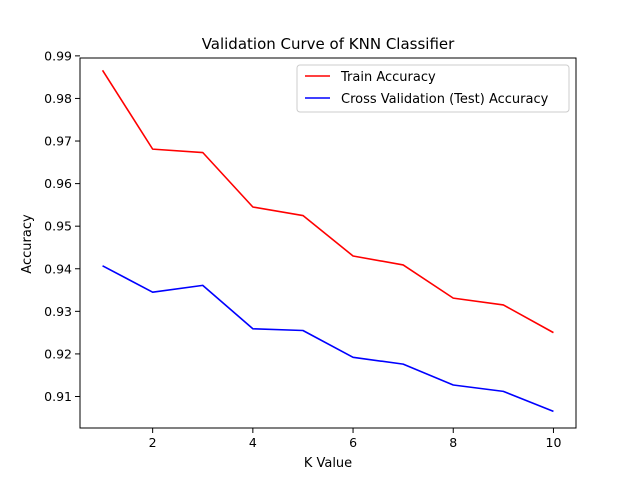 The image size is (640, 484). I want to click on x-tick-label: 6, so click(353, 442).